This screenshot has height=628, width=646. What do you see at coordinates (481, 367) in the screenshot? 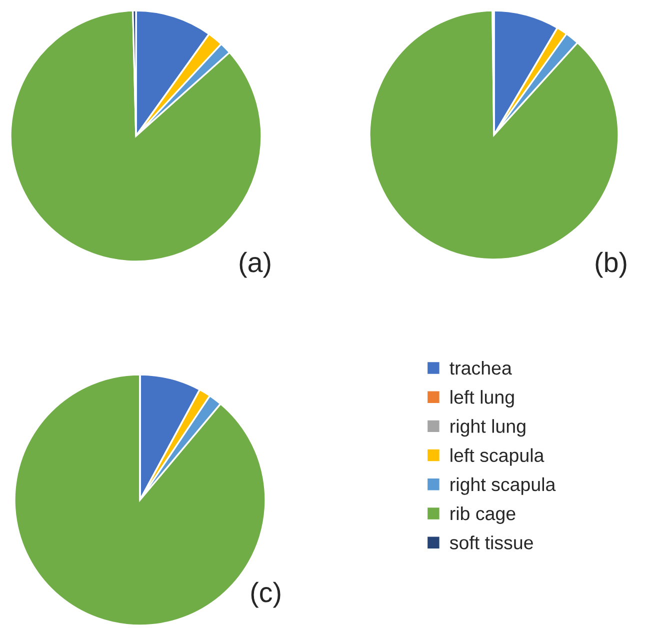
I see `legend-label: trachea` at bounding box center [481, 367].